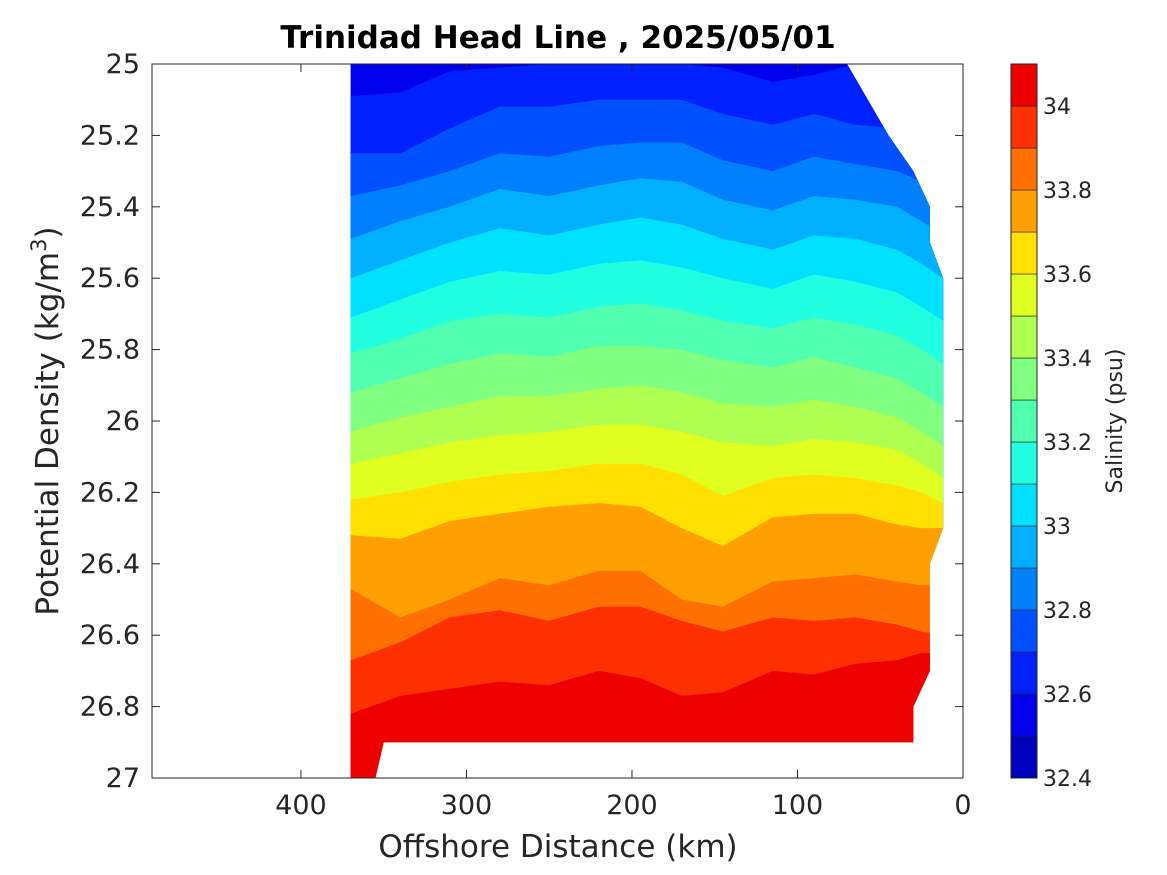  What do you see at coordinates (557, 847) in the screenshot?
I see `x-axis-label: Offshore Distance (km)` at bounding box center [557, 847].